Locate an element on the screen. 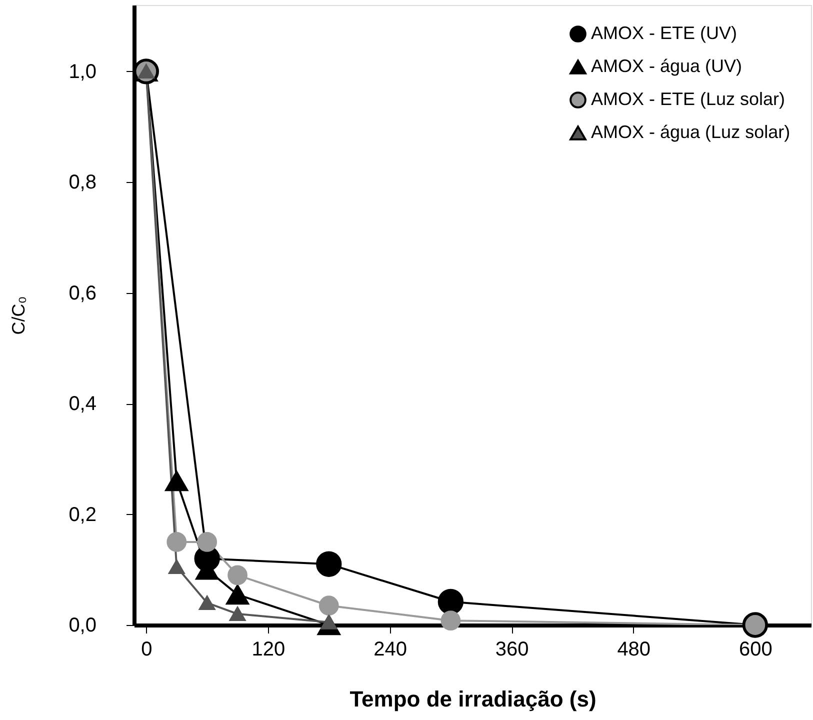 Image resolution: width=813 pixels, height=720 pixels. x-tick-label: 0 is located at coordinates (146, 649).